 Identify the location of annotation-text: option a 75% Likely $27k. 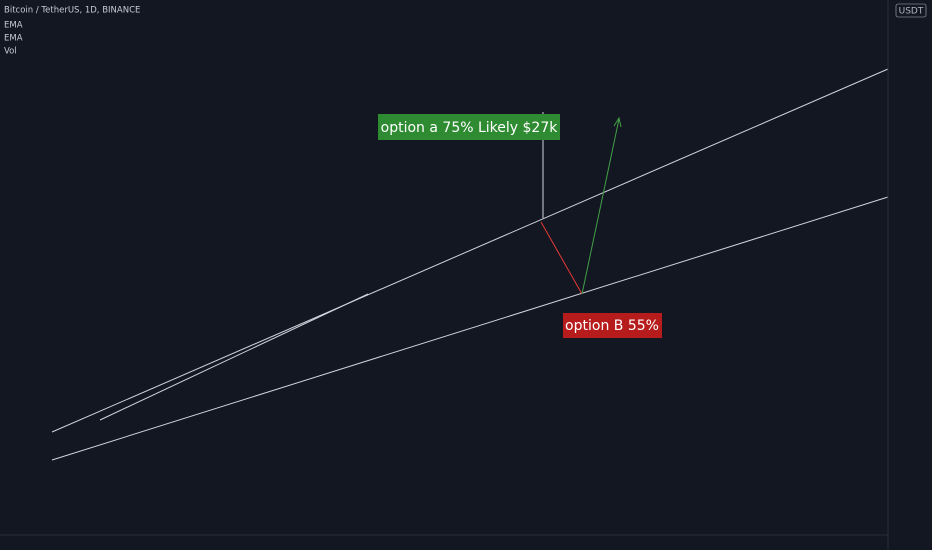
(470, 128).